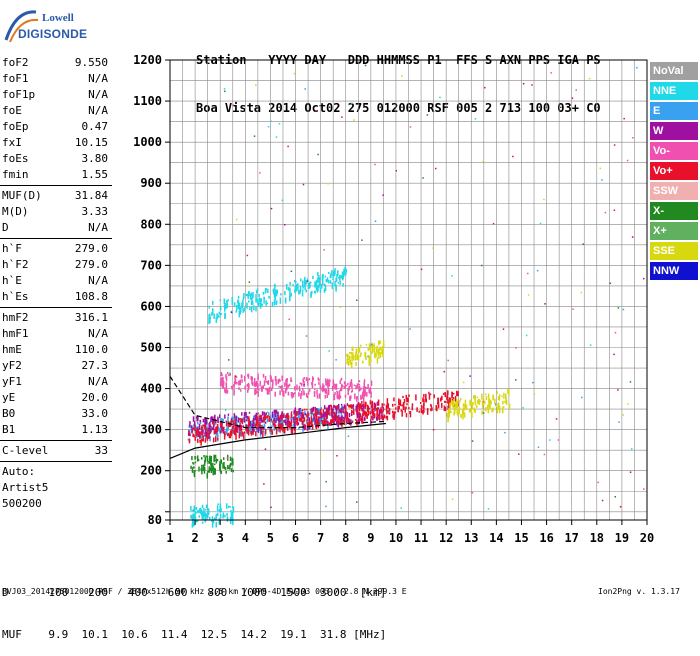 This screenshot has height=656, width=700. What do you see at coordinates (471, 108) in the screenshot?
I see `header-value: 005` at bounding box center [471, 108].